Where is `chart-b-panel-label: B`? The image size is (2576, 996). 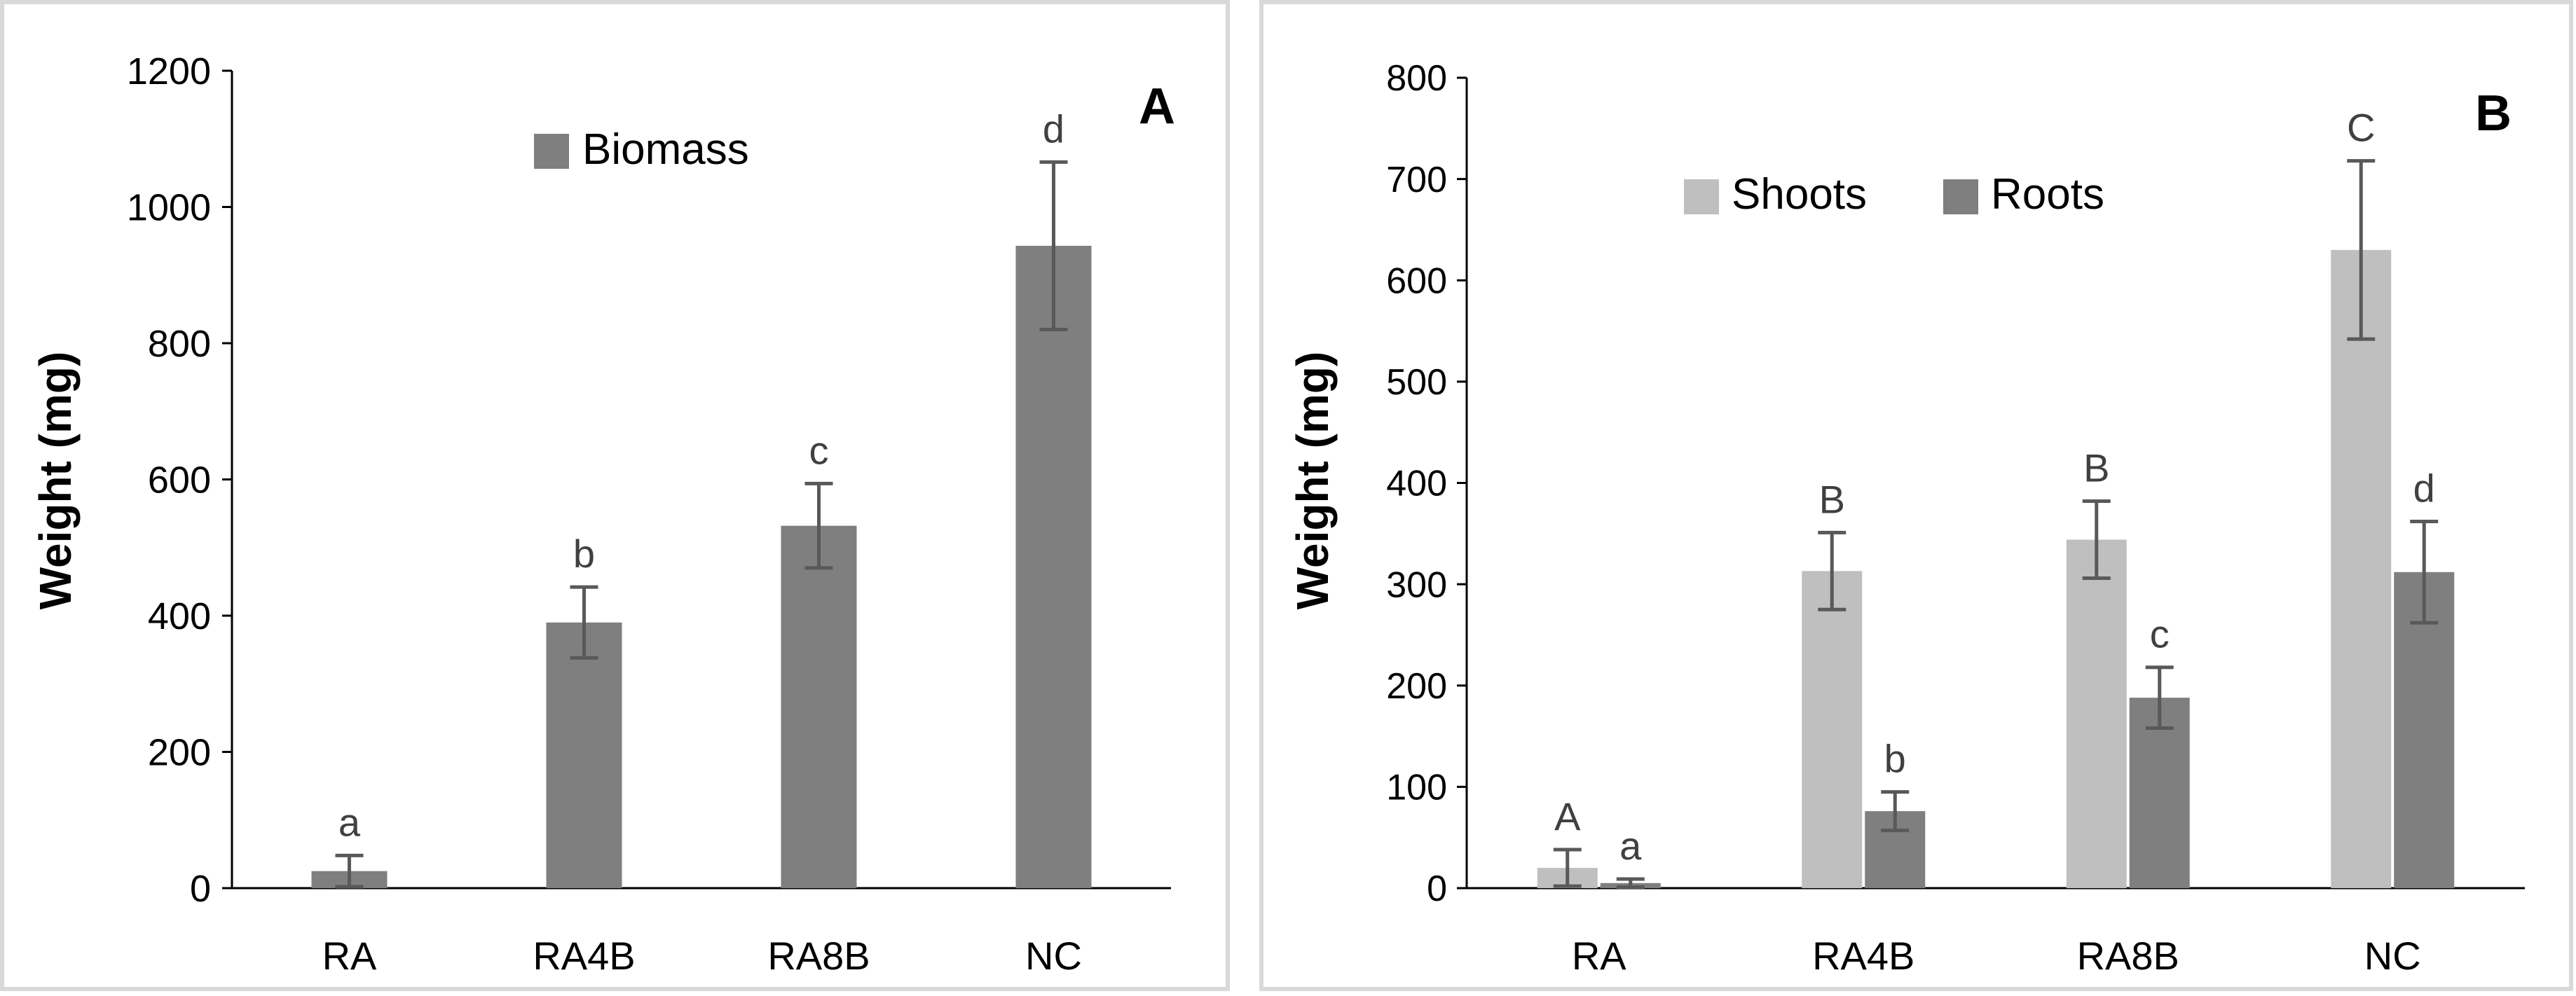
chart-b-panel-label: B is located at coordinates (2494, 113).